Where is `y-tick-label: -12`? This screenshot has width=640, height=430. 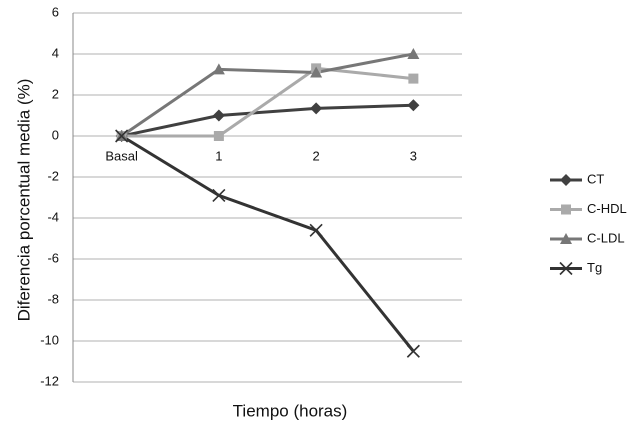
y-tick-label: -12 is located at coordinates (49, 380).